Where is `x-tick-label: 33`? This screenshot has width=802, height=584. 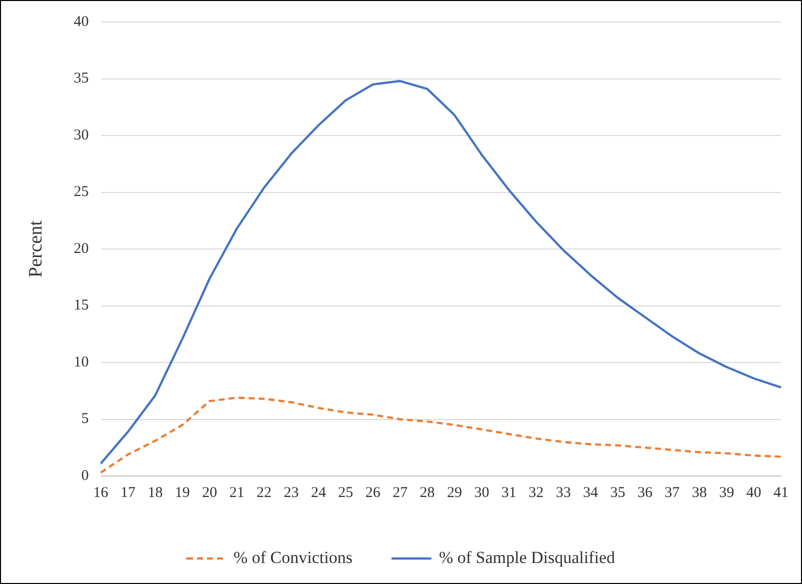
x-tick-label: 33 is located at coordinates (563, 492).